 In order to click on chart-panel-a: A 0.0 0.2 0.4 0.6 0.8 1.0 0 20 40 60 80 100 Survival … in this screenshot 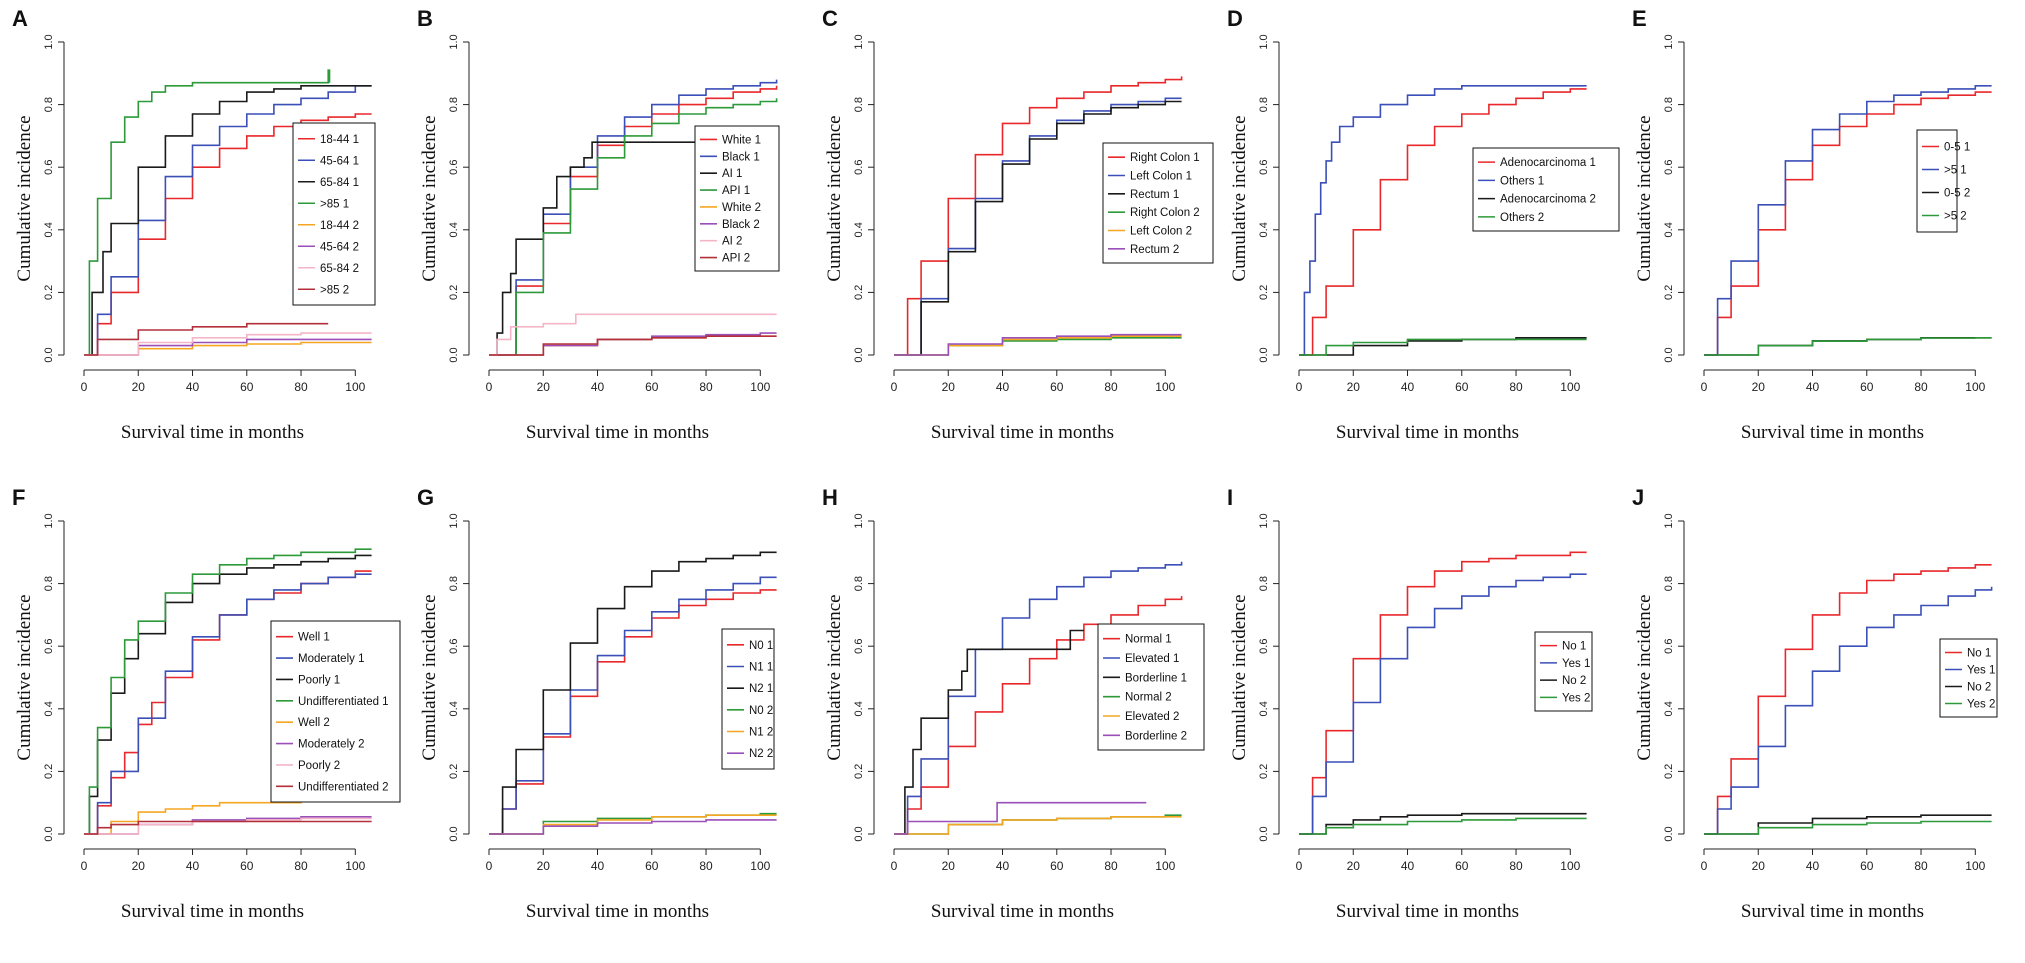, I will do `click(202, 239)`.